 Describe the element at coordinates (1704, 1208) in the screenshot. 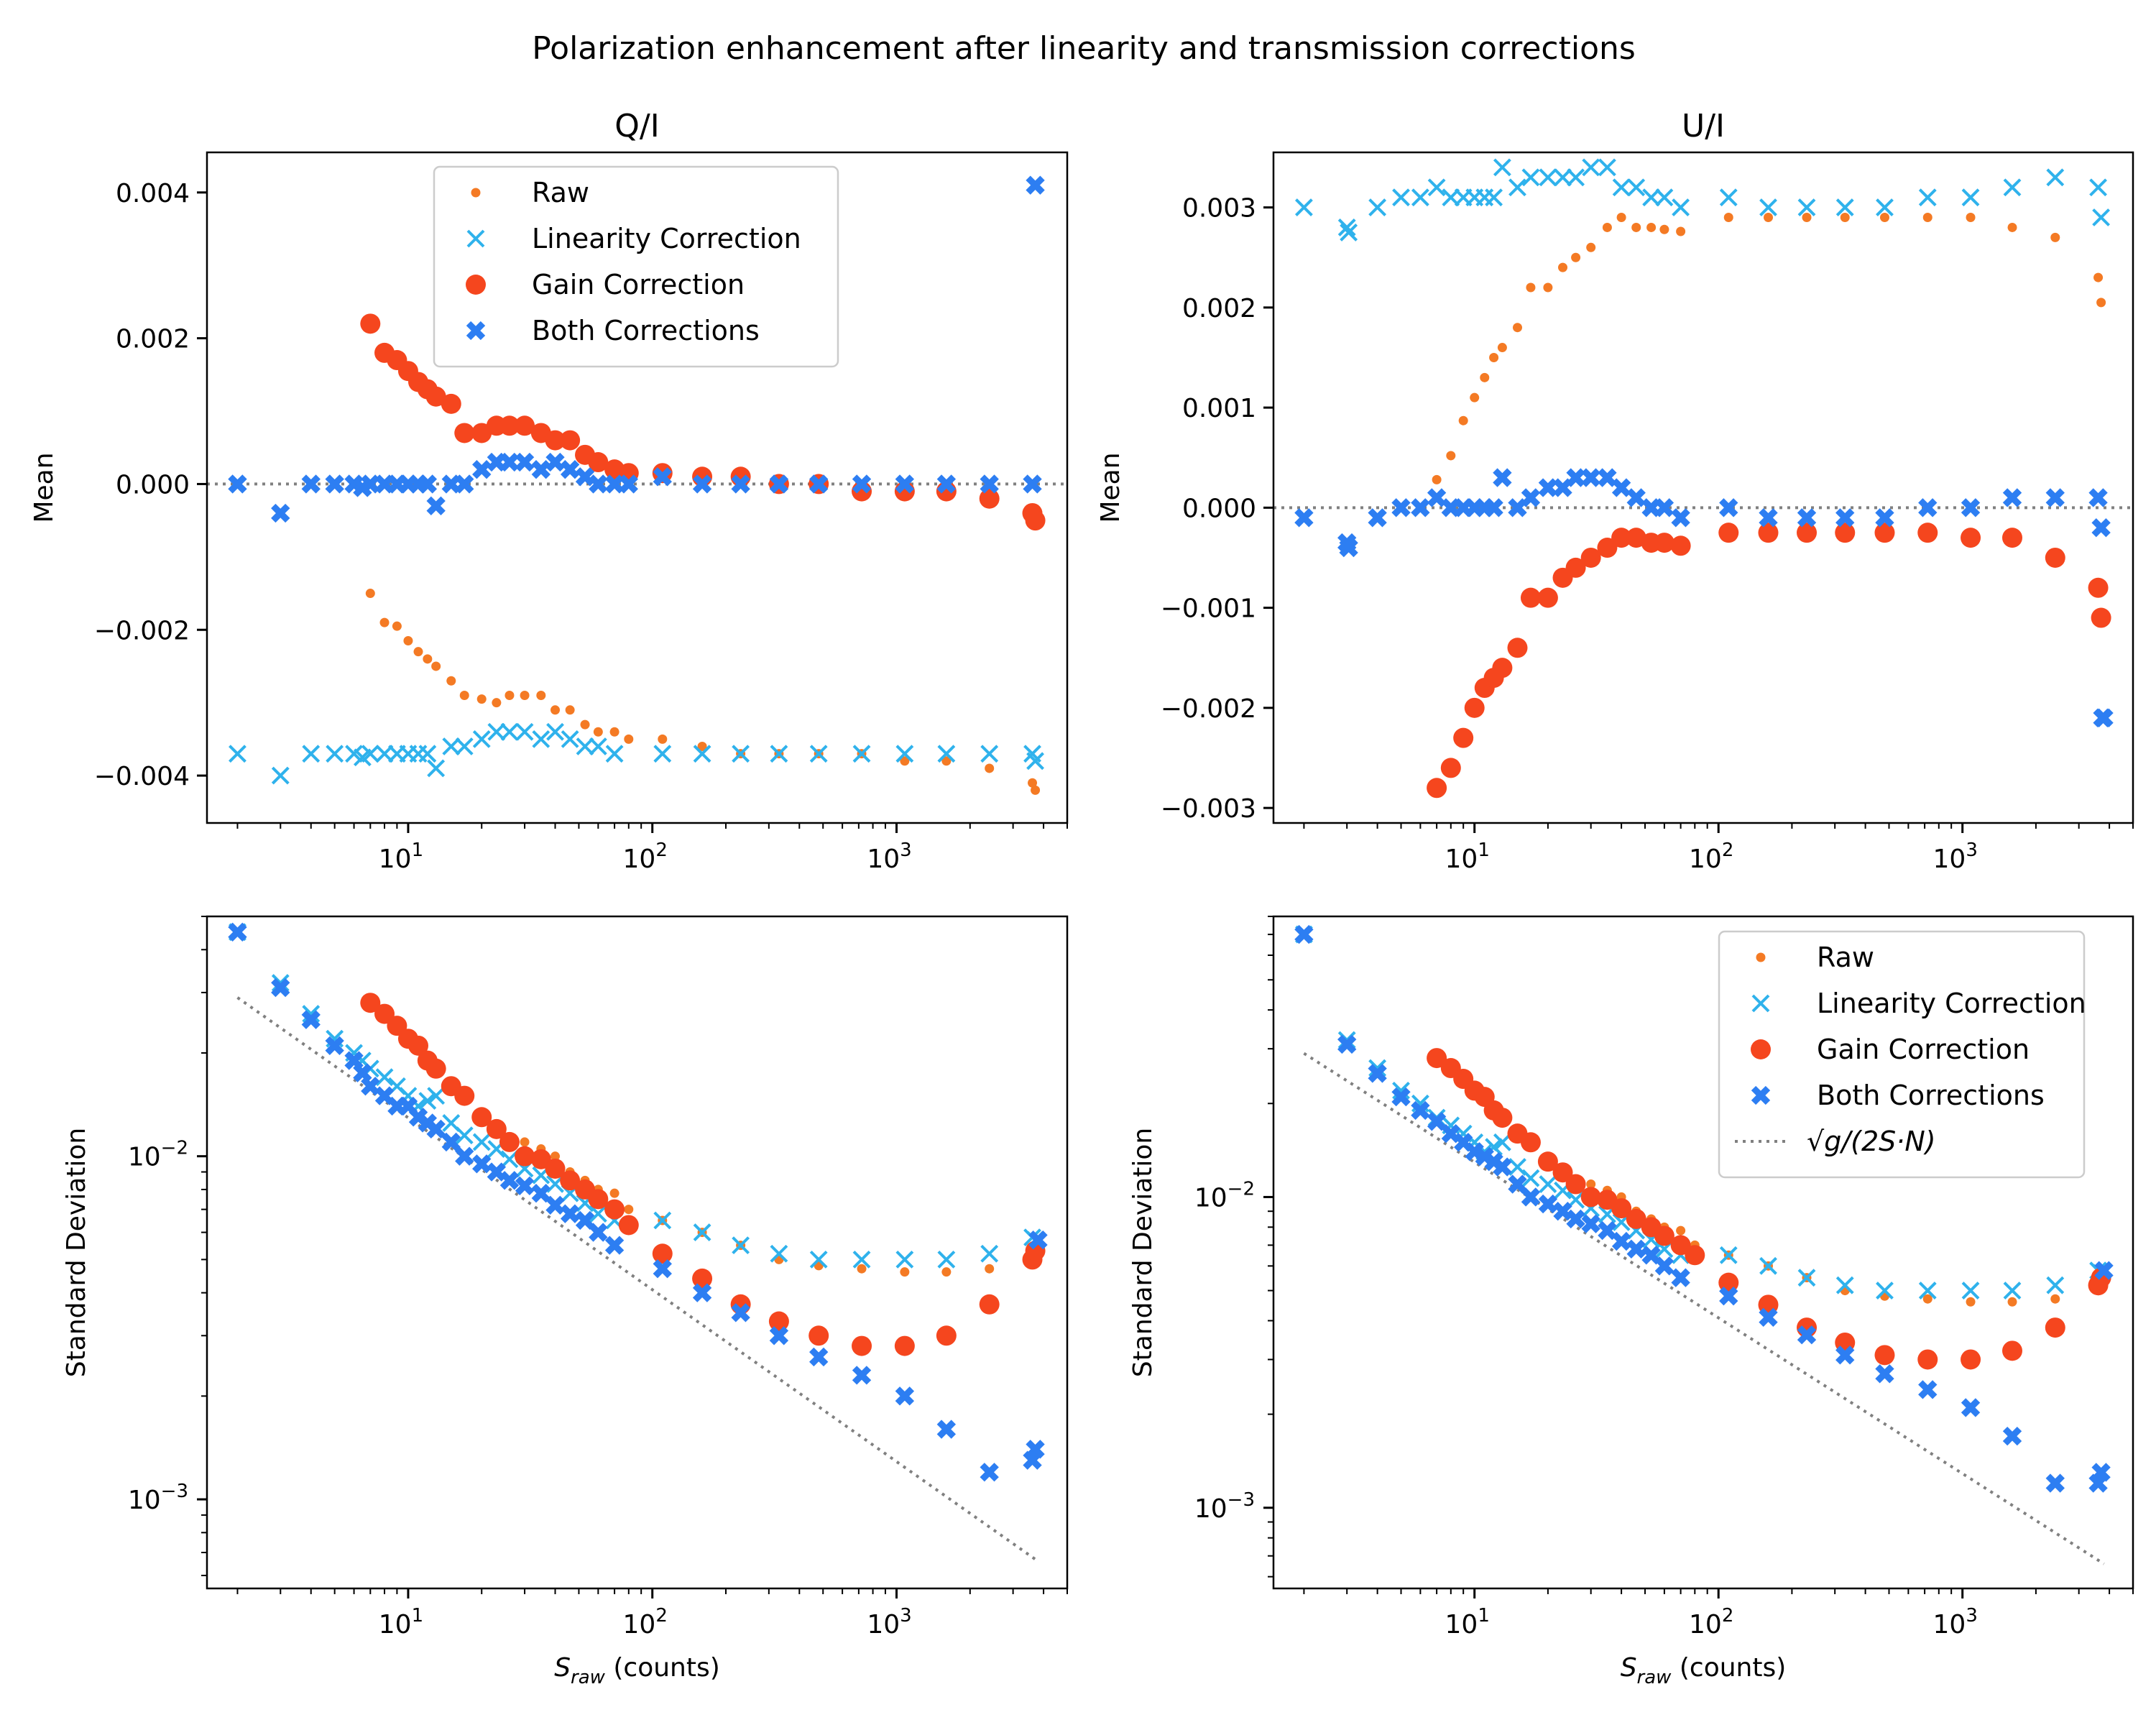

I see `series-both` at that location.